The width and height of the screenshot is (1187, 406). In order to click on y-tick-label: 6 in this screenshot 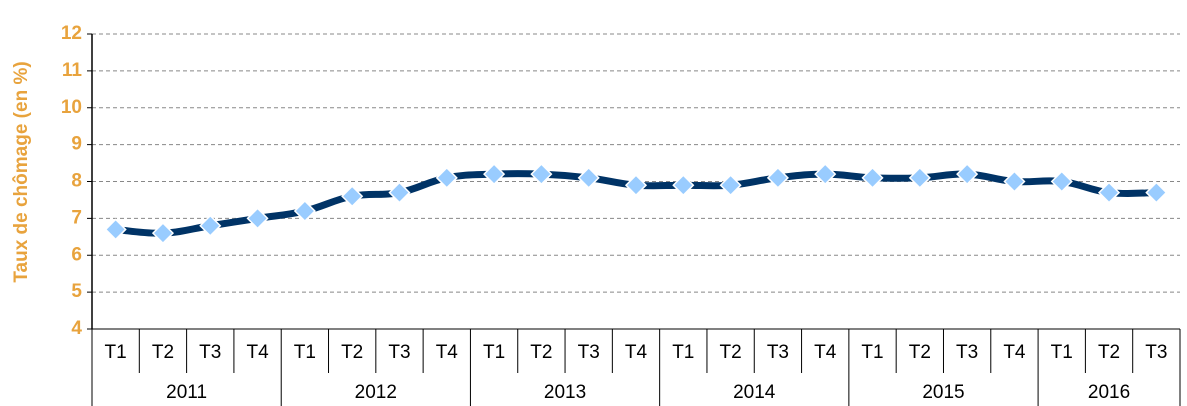, I will do `click(76, 254)`.